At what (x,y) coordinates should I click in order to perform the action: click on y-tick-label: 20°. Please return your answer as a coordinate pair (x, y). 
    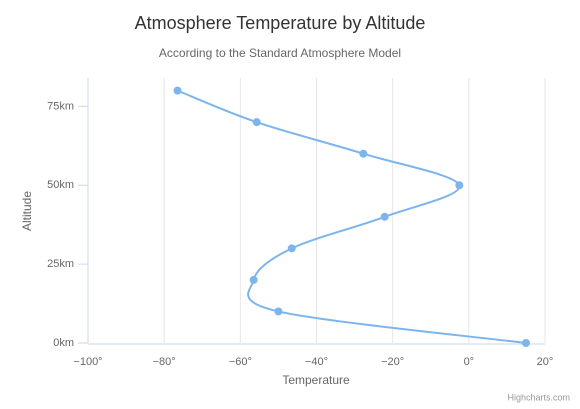
    Looking at the image, I should click on (545, 362).